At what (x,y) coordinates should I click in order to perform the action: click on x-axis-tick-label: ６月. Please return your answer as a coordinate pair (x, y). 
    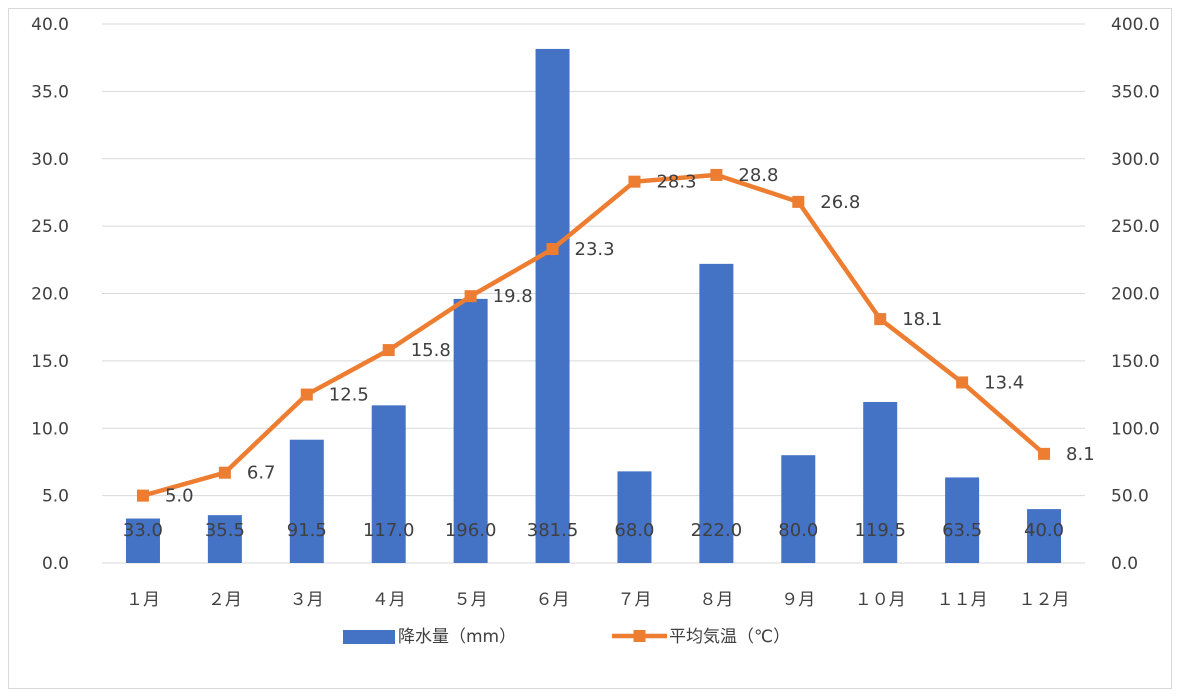
    Looking at the image, I should click on (553, 600).